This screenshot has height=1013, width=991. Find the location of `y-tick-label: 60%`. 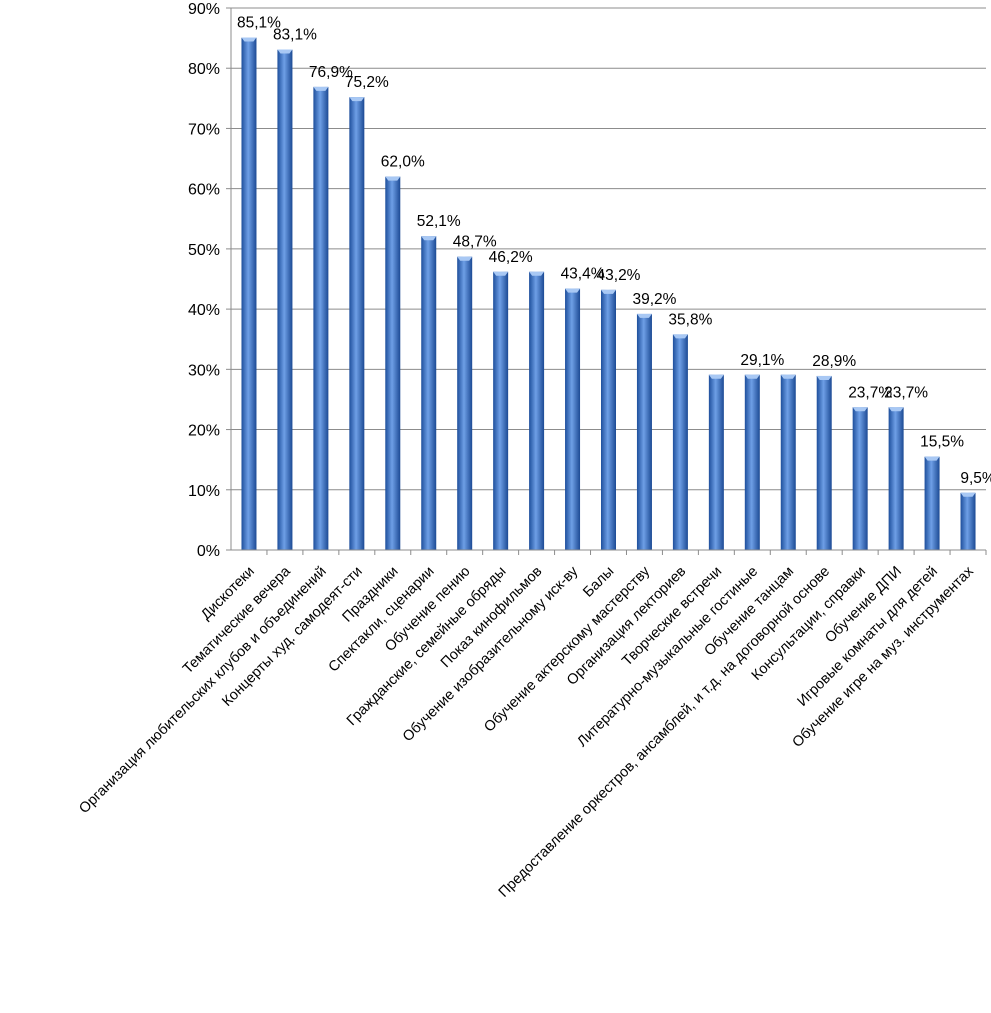

y-tick-label: 60% is located at coordinates (204, 190).